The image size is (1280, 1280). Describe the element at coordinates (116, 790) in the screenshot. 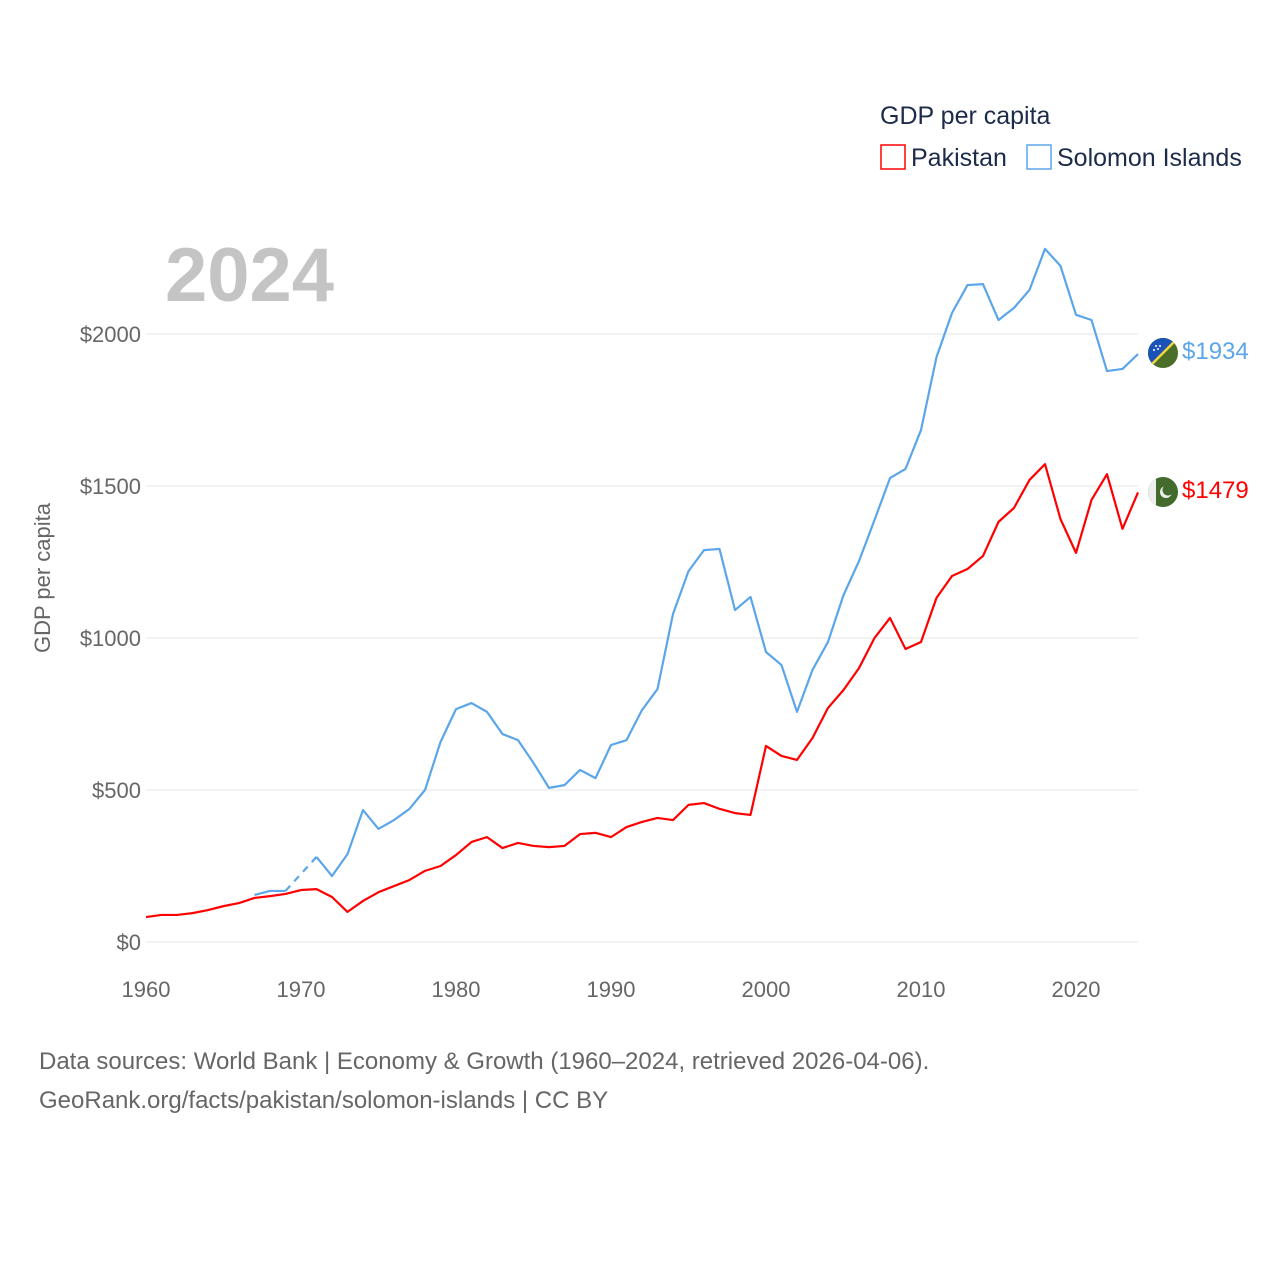

I see `y-tick-label: $500` at that location.